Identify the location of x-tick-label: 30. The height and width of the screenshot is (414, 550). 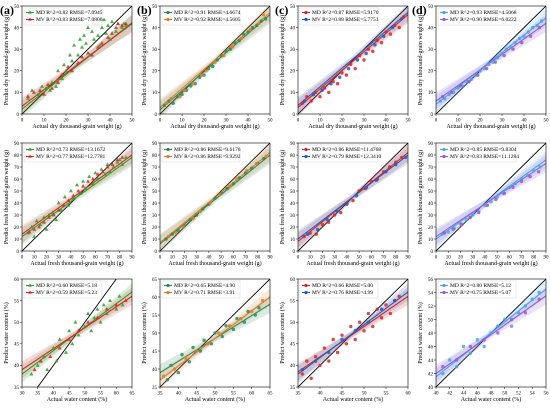
(503, 121).